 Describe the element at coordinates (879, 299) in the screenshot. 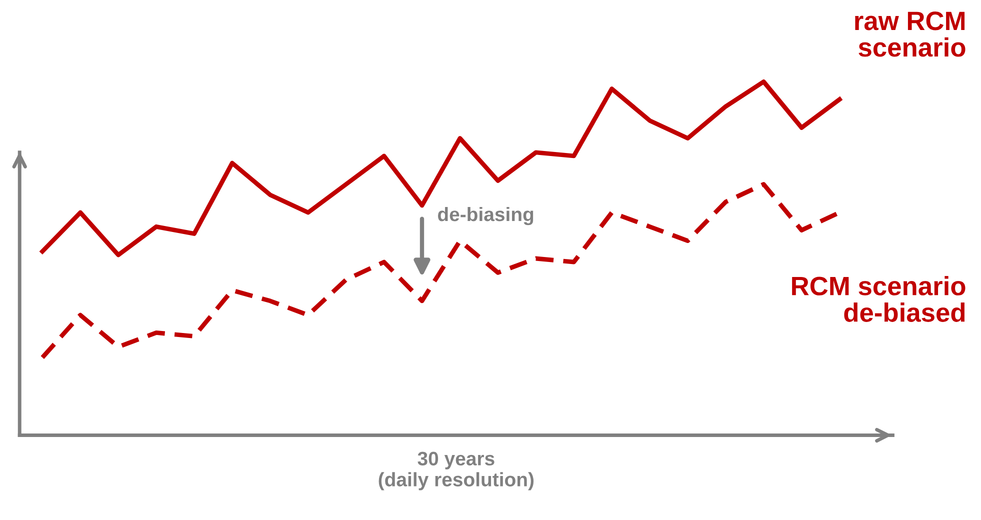

I see `series-label: RCM scenario de-biased` at that location.